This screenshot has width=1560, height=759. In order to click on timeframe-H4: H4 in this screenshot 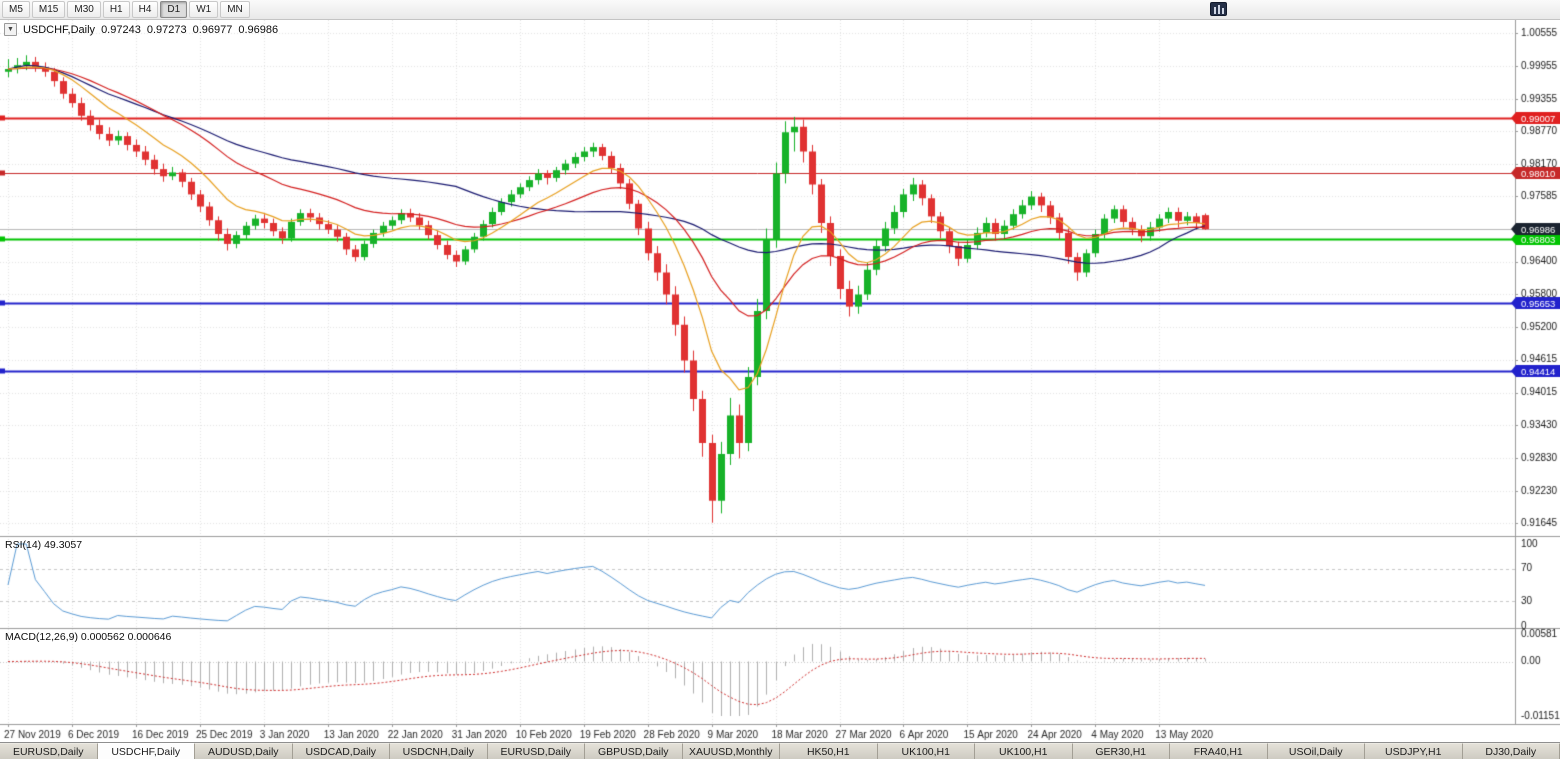, I will do `click(145, 9)`.